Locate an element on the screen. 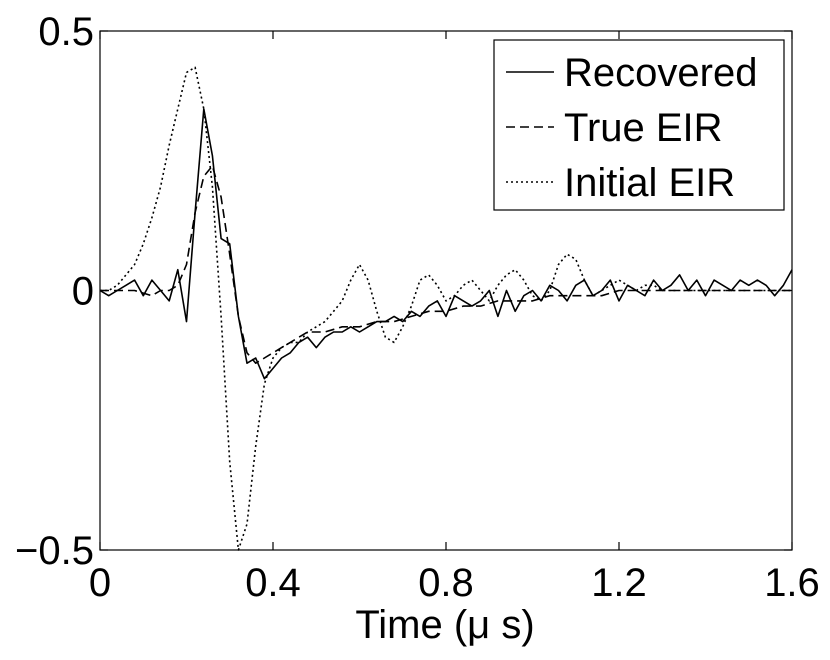  legend-box is located at coordinates (639, 125).